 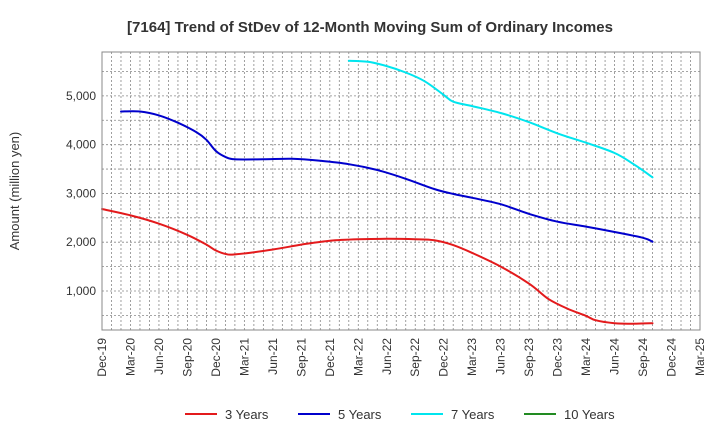 What do you see at coordinates (81, 242) in the screenshot?
I see `y-tick-label: 2,000` at bounding box center [81, 242].